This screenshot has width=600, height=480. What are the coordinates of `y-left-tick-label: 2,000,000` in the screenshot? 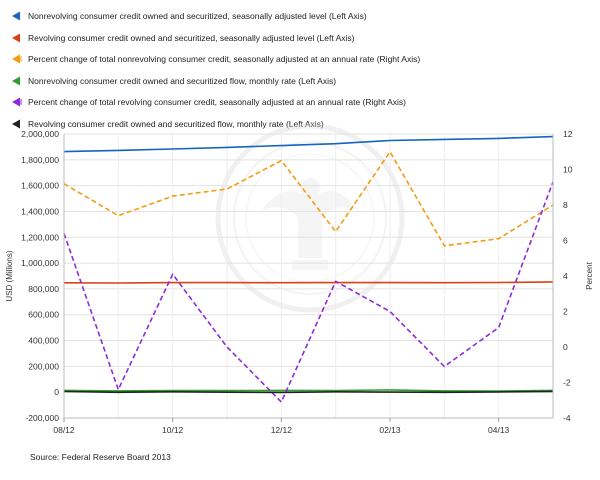 It's located at (40, 134).